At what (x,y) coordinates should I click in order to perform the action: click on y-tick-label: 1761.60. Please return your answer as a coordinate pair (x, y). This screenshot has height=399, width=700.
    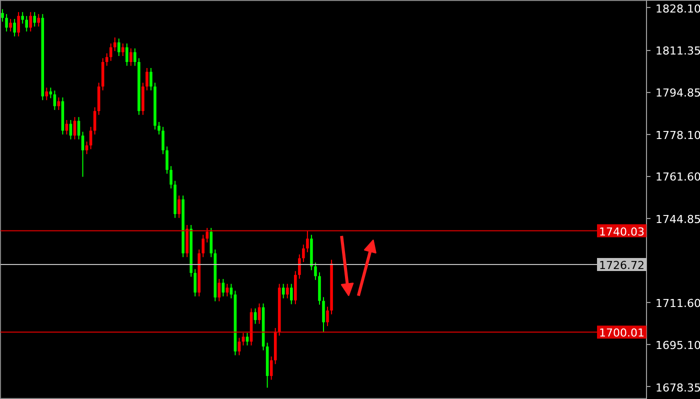
    Looking at the image, I should click on (678, 177).